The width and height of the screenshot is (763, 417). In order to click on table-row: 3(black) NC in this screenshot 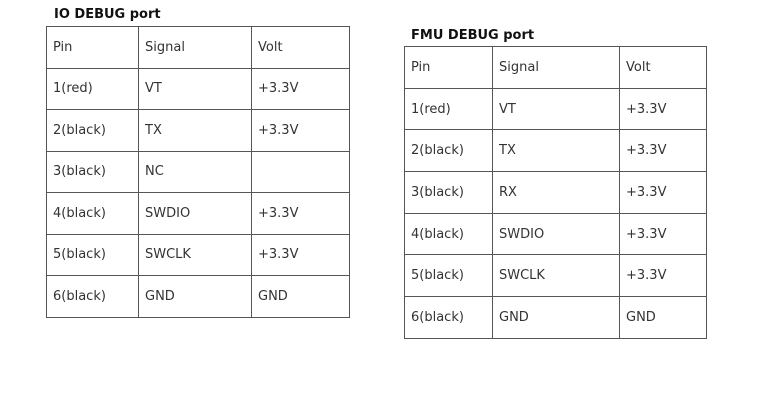, I will do `click(198, 171)`.